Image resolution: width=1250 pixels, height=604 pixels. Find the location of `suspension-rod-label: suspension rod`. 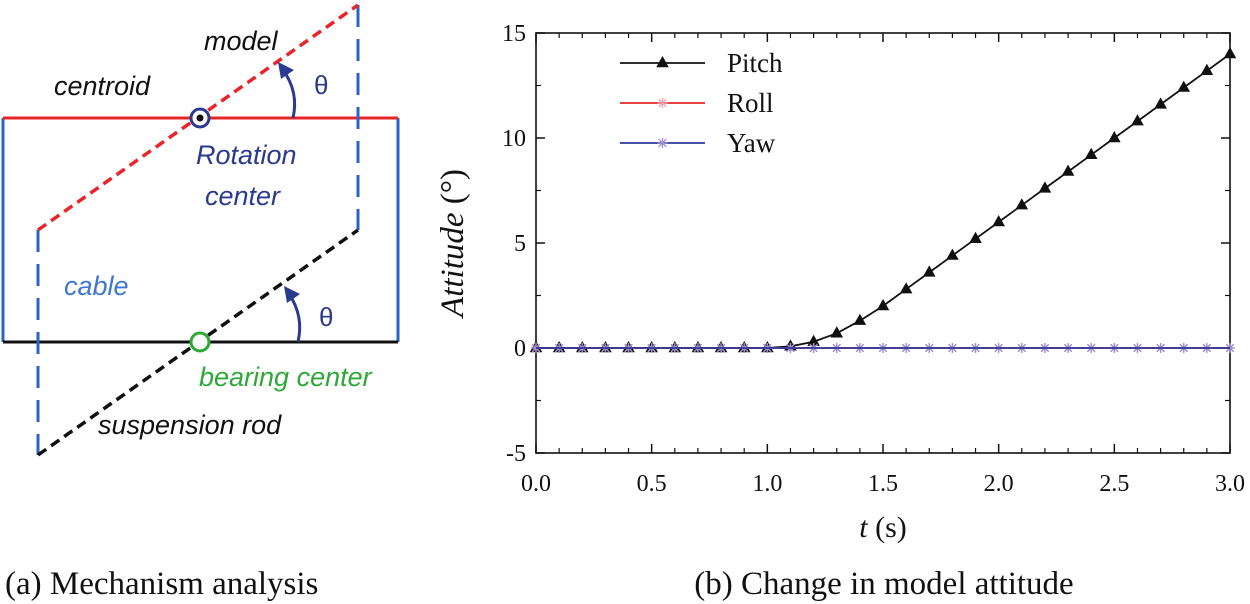

suspension-rod-label: suspension rod is located at coordinates (190, 425).